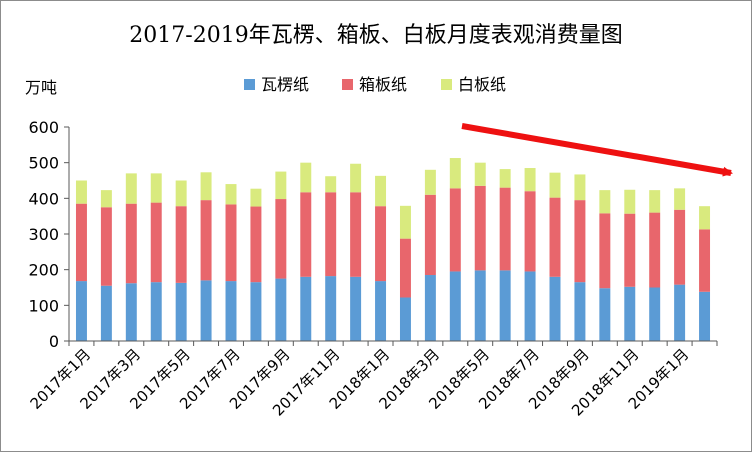 The image size is (752, 452). Describe the element at coordinates (383, 84) in the screenshot. I see `legend-label: 箱板纸` at that location.